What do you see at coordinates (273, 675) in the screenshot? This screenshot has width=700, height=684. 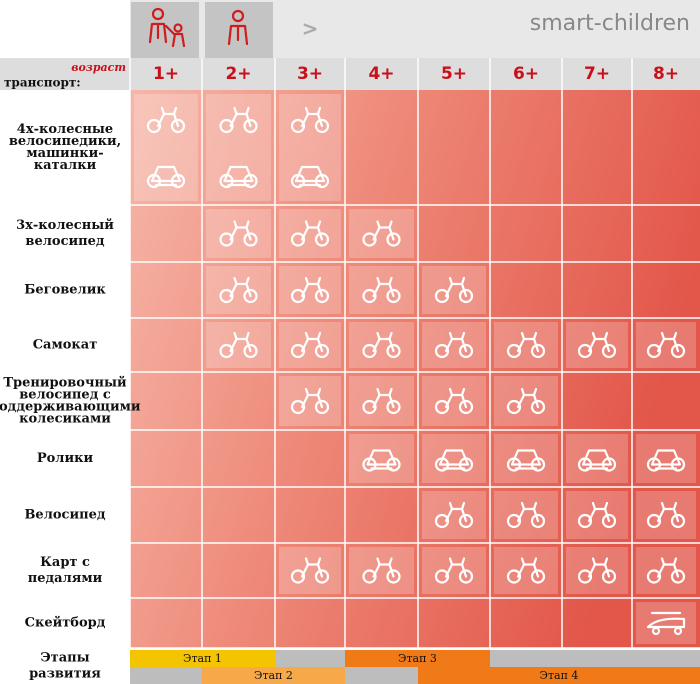 I see `stage: Этап 2` at bounding box center [273, 675].